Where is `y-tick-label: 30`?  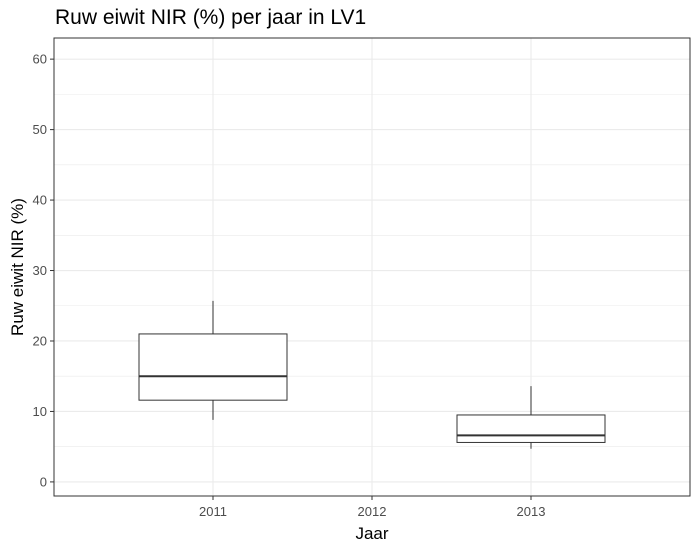 y-tick-label: 30 is located at coordinates (40, 270).